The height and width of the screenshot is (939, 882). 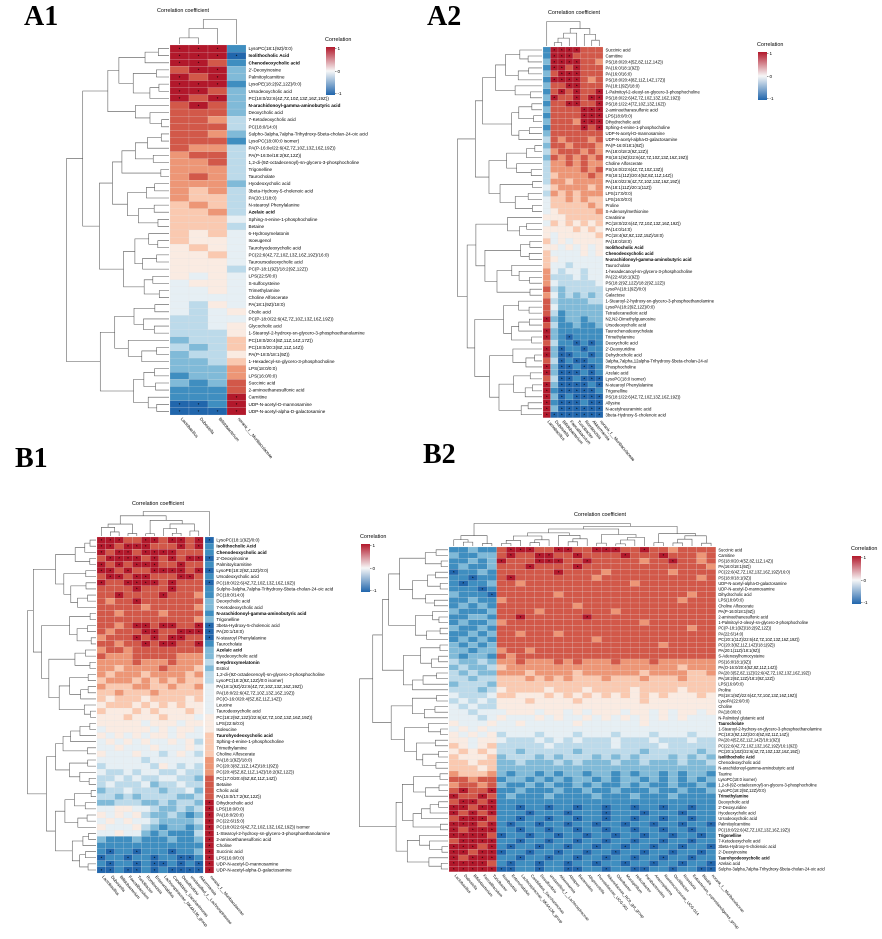 I want to click on row-label: N-stearoyl Phenylalanine, so click(x=275, y=205).